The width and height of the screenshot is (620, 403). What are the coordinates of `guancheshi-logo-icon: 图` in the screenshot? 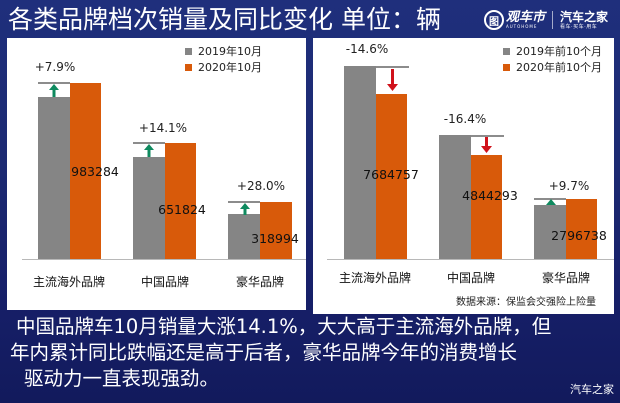 It's located at (494, 20).